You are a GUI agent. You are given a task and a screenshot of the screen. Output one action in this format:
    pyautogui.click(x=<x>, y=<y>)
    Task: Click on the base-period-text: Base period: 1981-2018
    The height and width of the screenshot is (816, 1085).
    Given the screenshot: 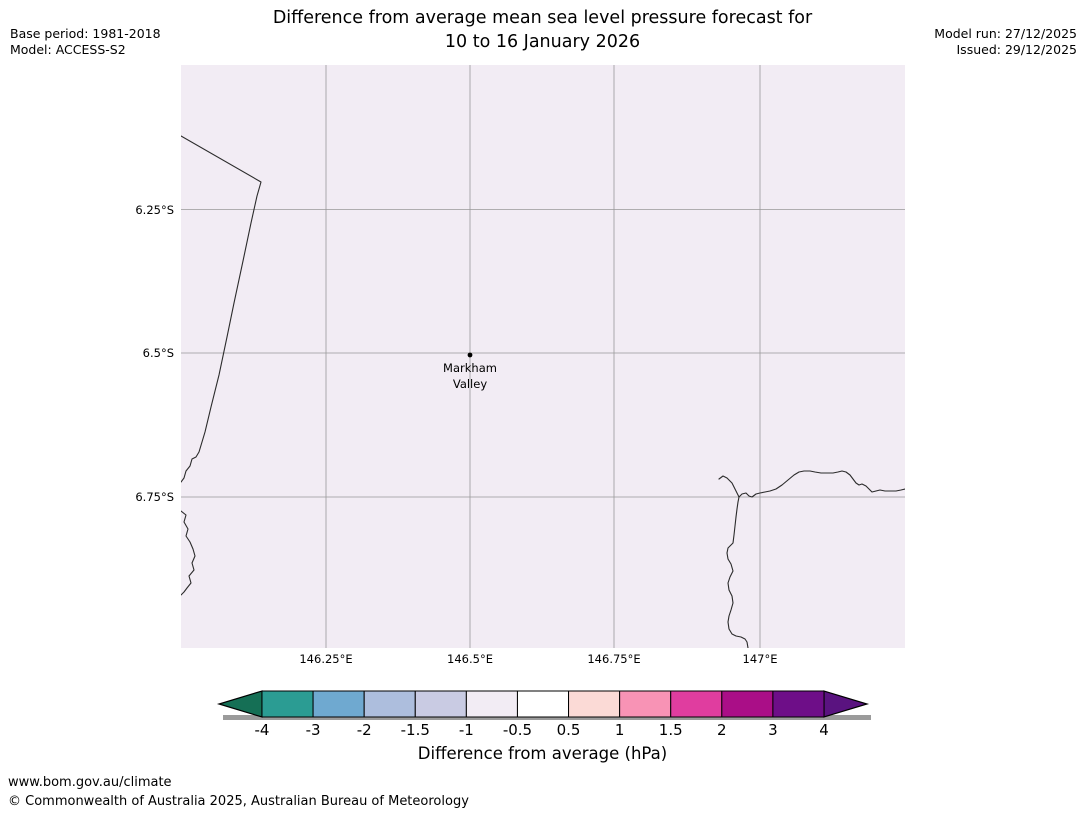 What is the action you would take?
    pyautogui.click(x=85, y=33)
    